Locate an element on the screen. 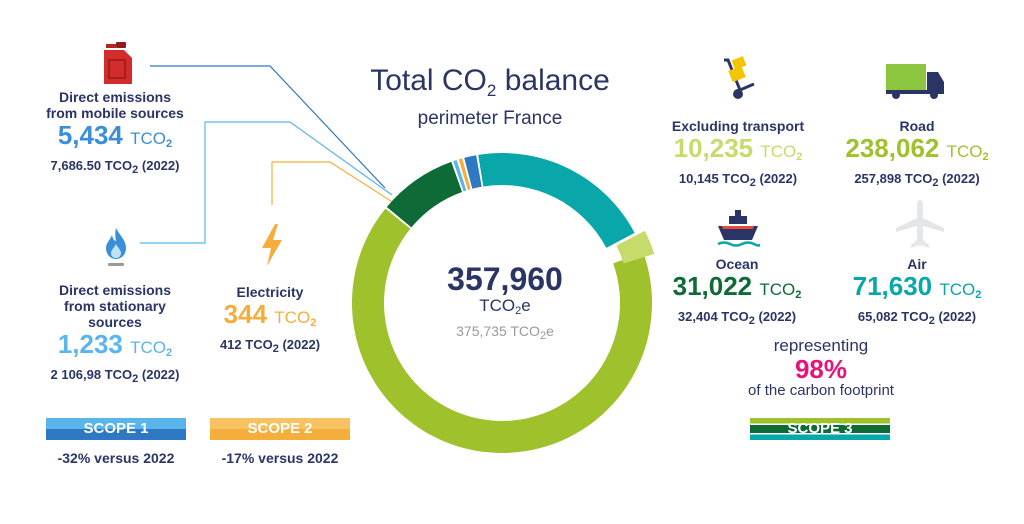  air-value: 71,630 TCO2 is located at coordinates (917, 286).